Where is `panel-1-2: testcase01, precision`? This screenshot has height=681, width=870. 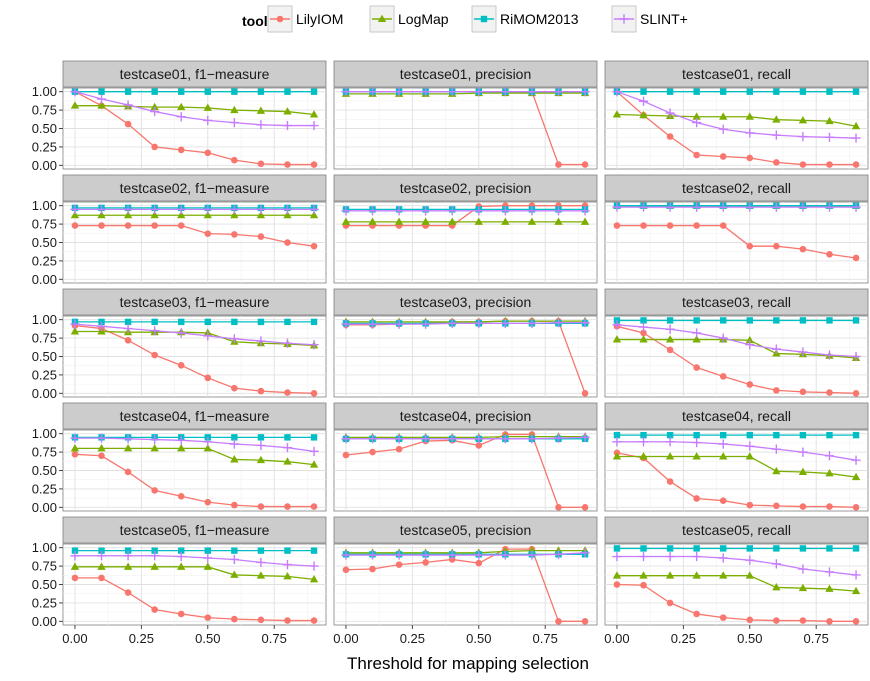 panel-1-2: testcase01, precision is located at coordinates (465, 115).